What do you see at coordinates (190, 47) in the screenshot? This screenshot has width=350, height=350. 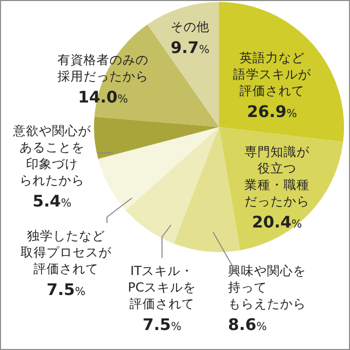 I see `data-label: 9.7%` at bounding box center [190, 47].